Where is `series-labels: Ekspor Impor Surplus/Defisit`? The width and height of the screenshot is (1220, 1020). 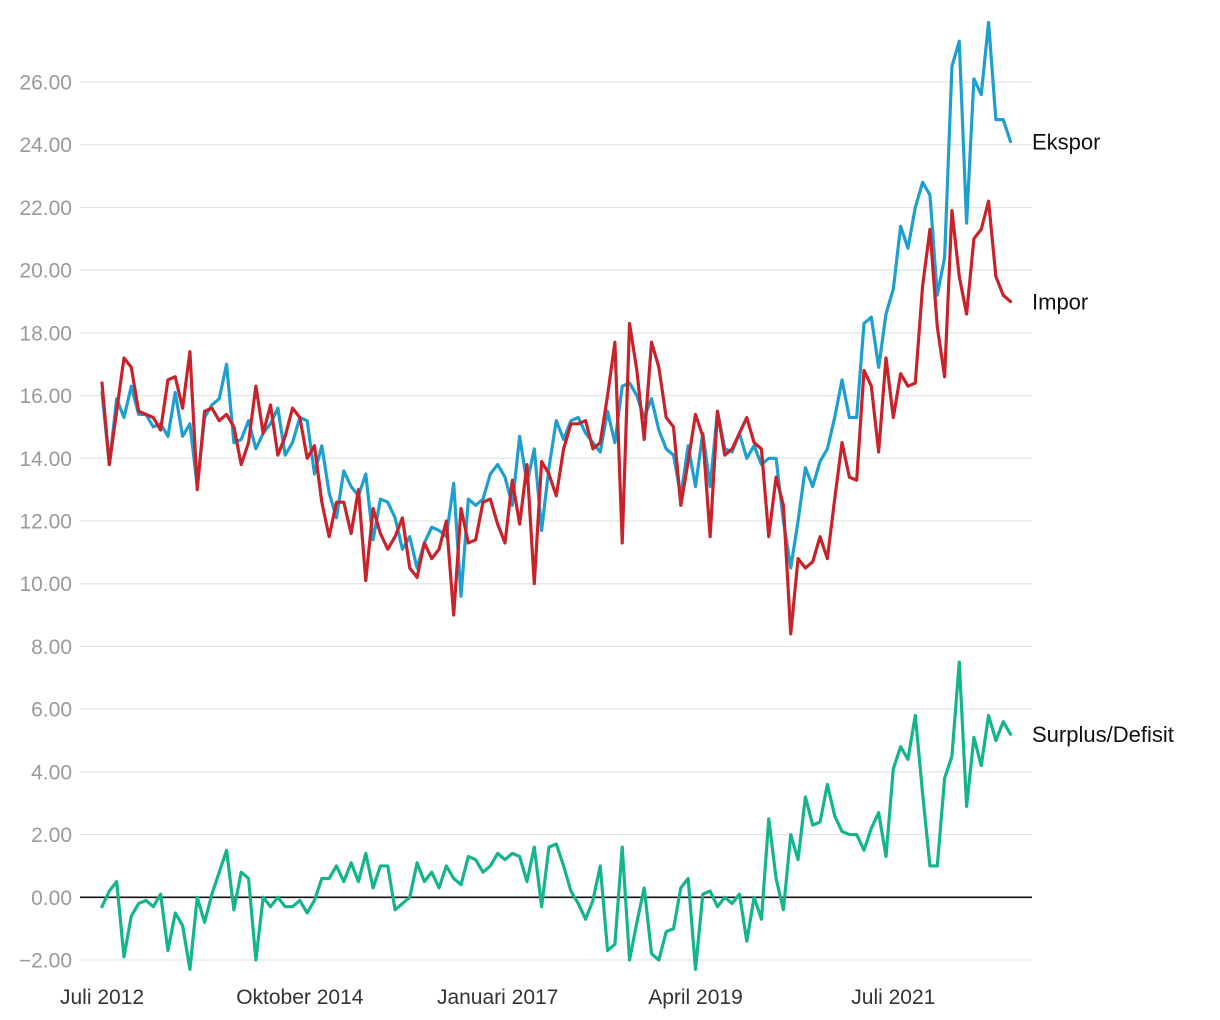 series-labels: Ekspor Impor Surplus/Defisit is located at coordinates (1103, 439).